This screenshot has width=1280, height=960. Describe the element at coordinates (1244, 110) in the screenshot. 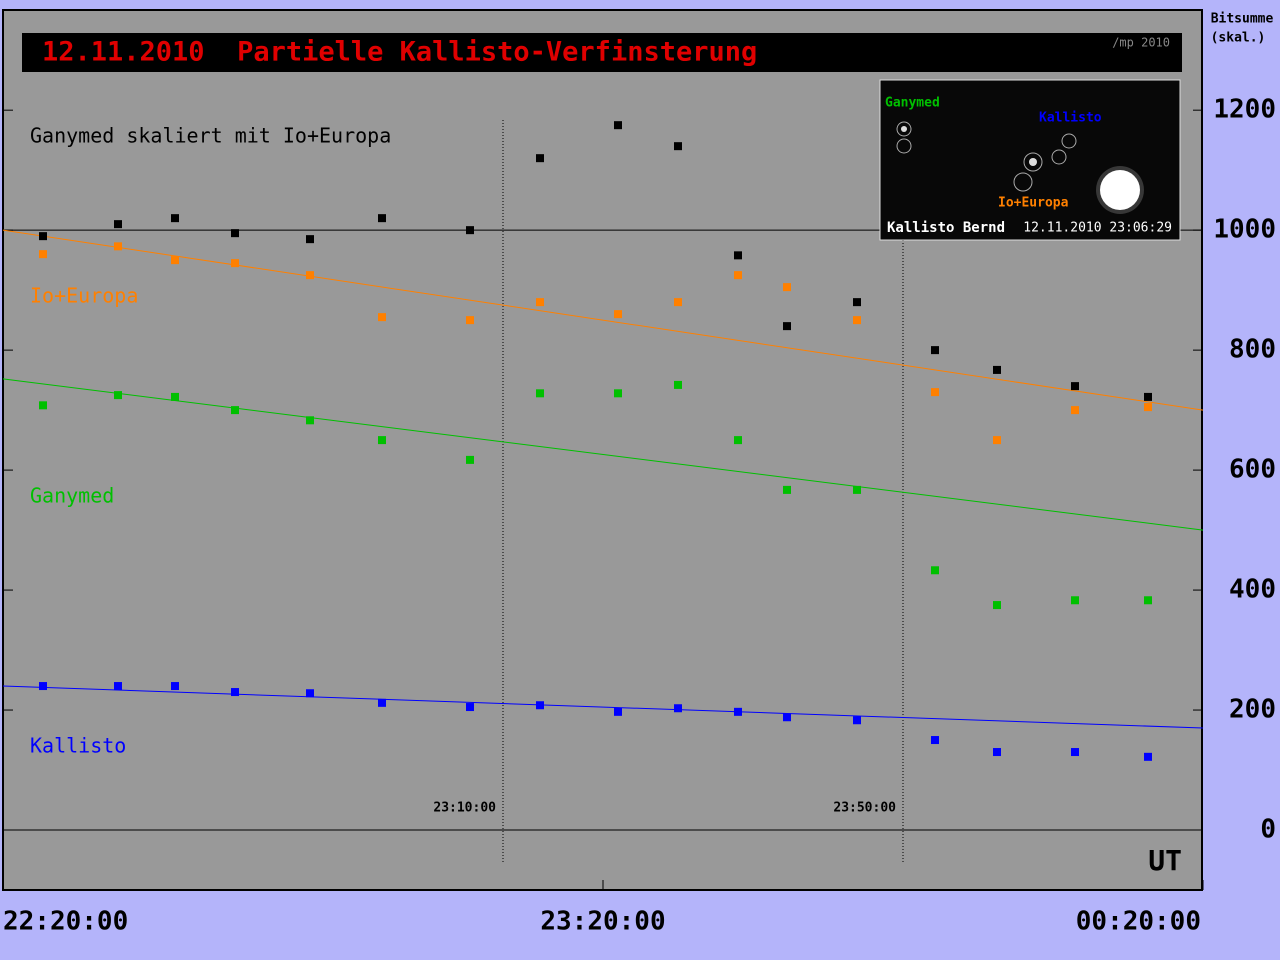

I see `y-tick-label: 1200` at that location.